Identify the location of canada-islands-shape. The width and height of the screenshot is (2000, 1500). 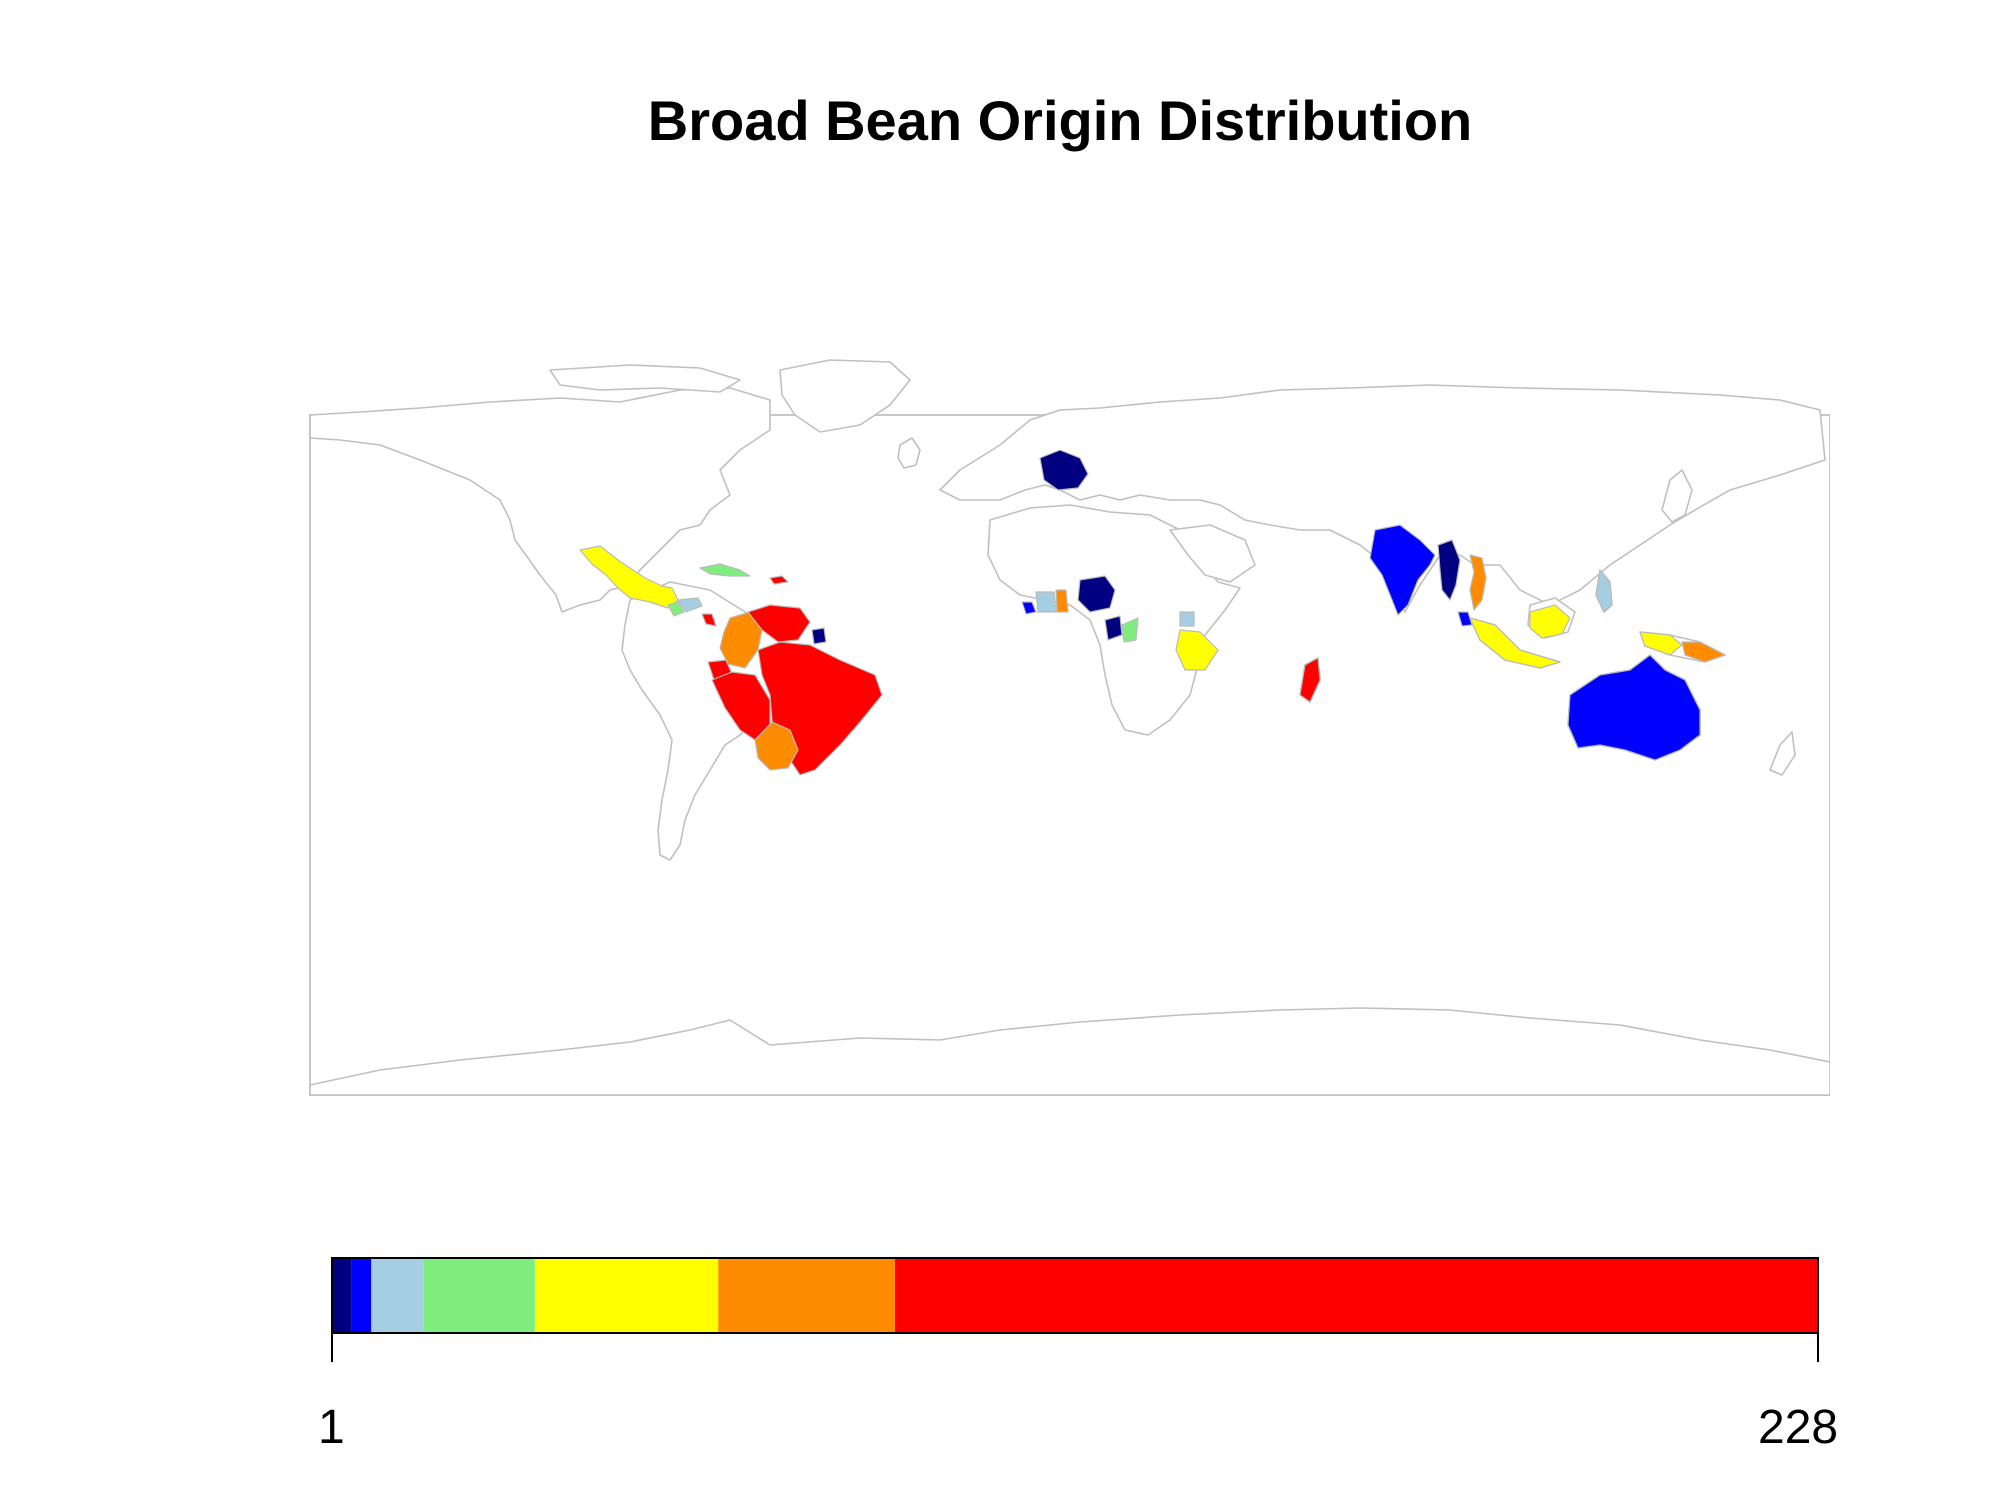
(645, 378).